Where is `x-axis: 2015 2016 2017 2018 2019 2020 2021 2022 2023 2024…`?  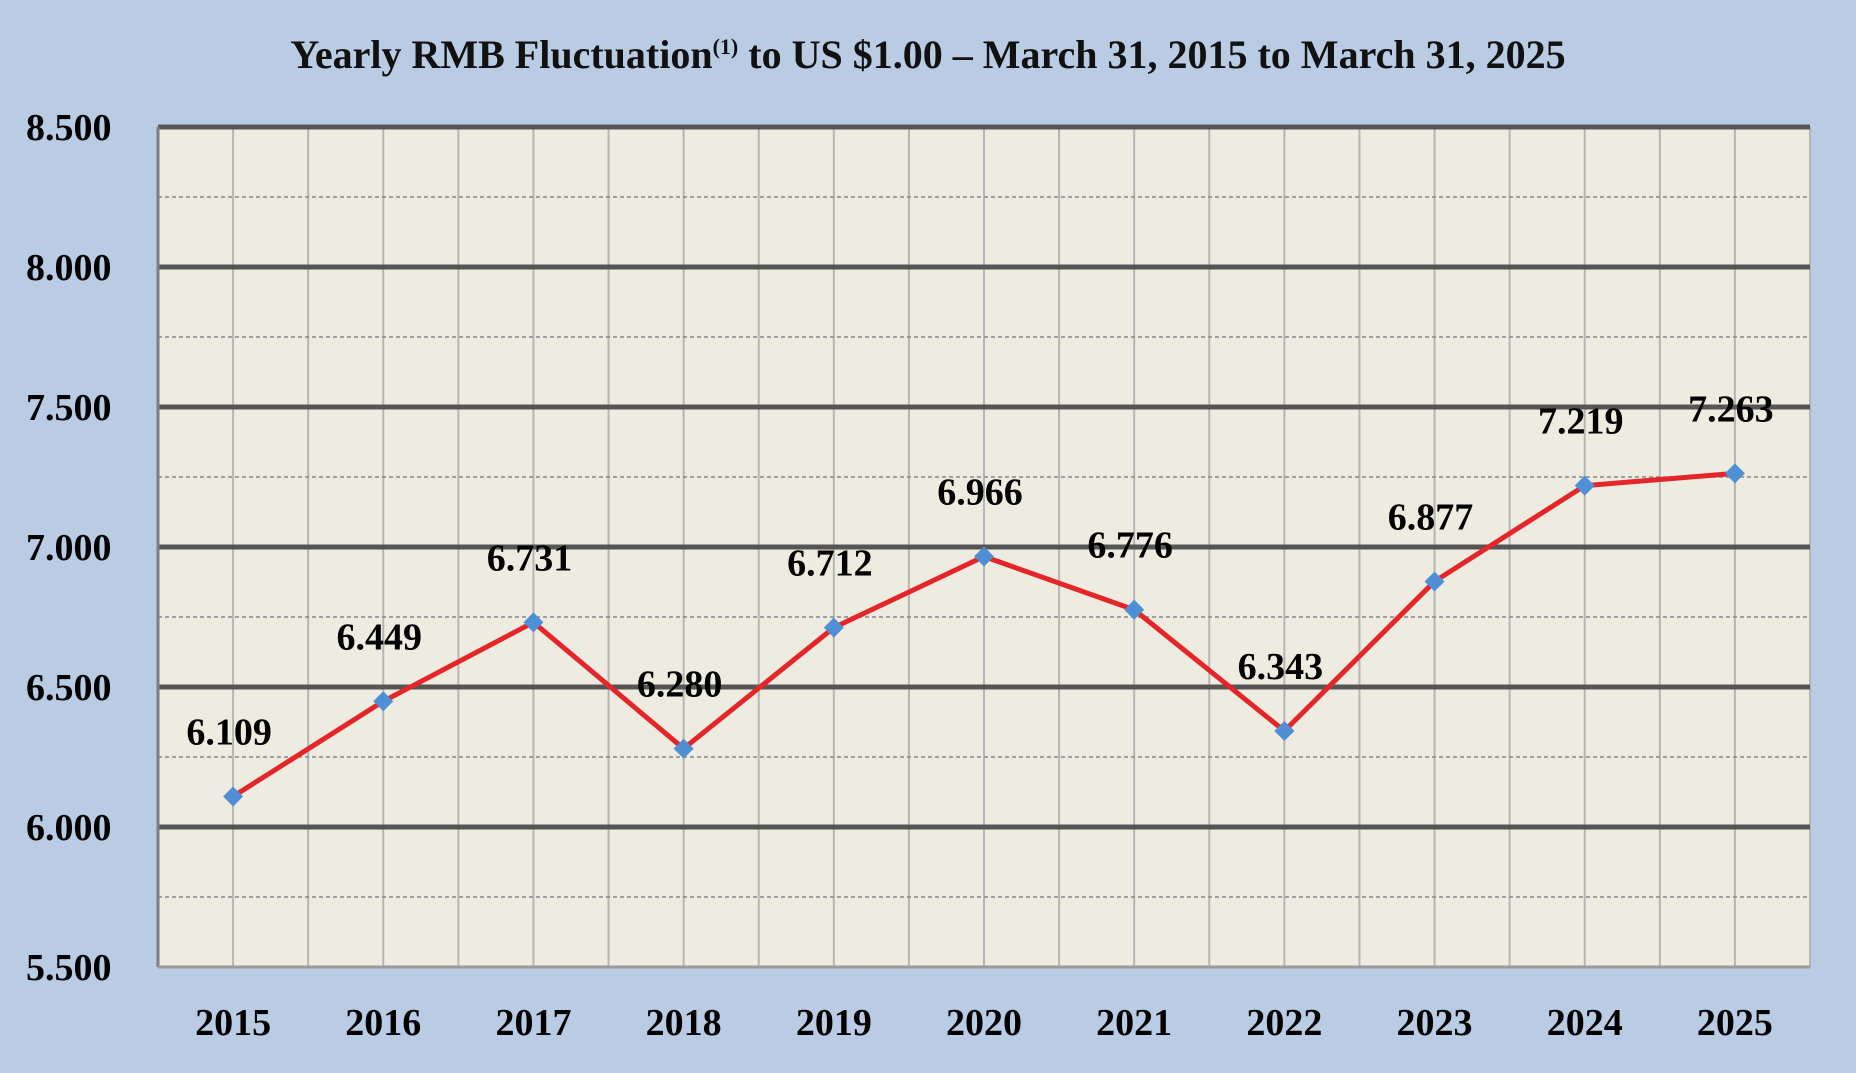
x-axis: 2015 2016 2017 2018 2019 2020 2021 2022 2023 2024… is located at coordinates (984, 1004).